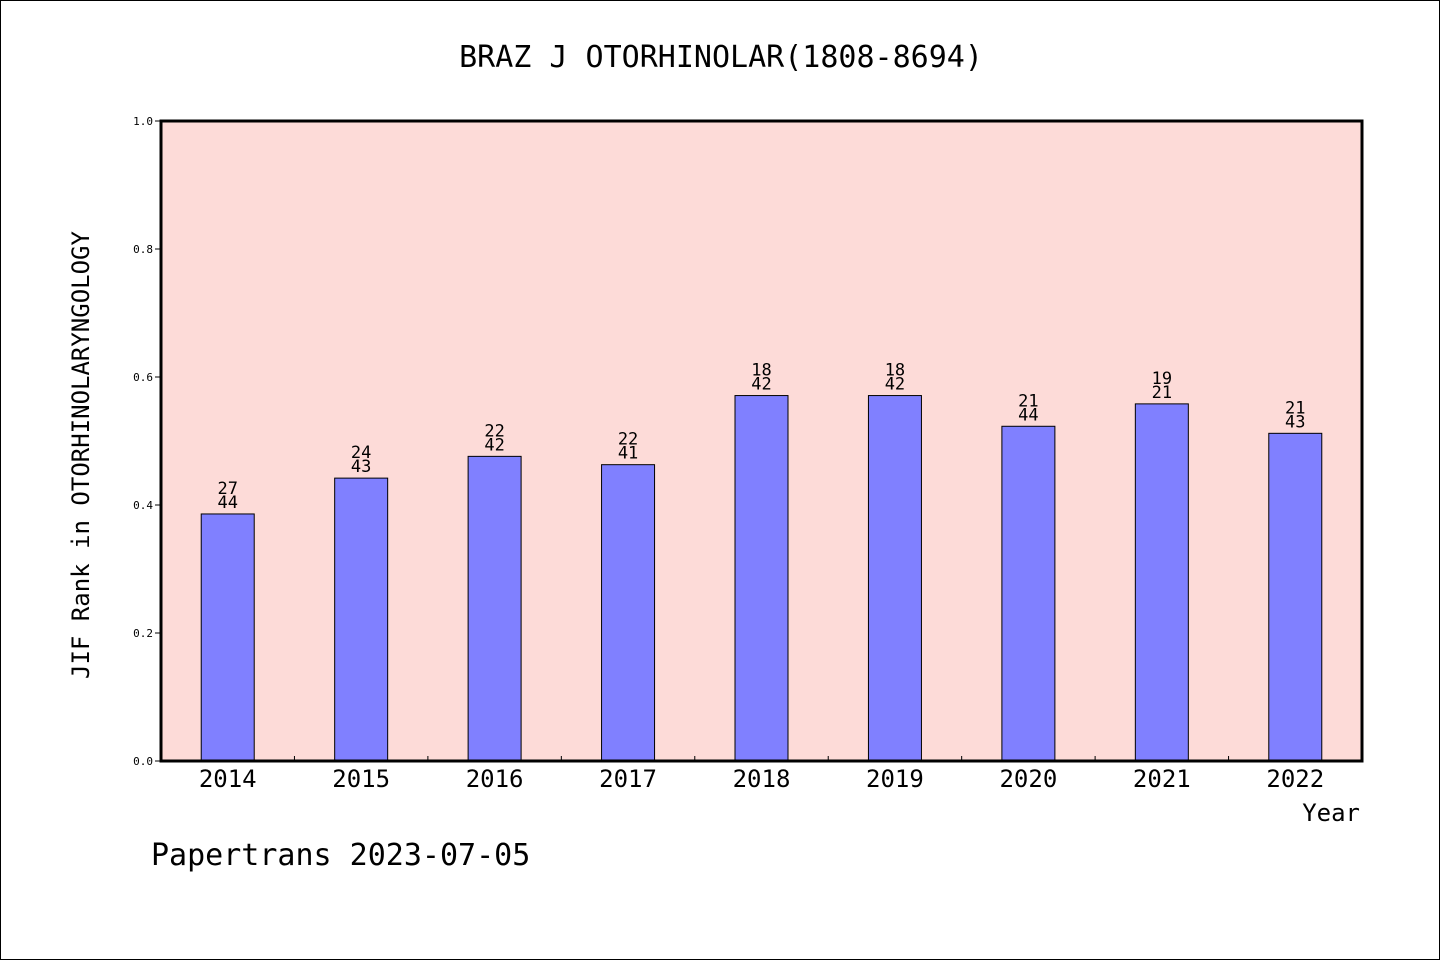 The height and width of the screenshot is (960, 1440). I want to click on x-tick-label: 2017, so click(628, 779).